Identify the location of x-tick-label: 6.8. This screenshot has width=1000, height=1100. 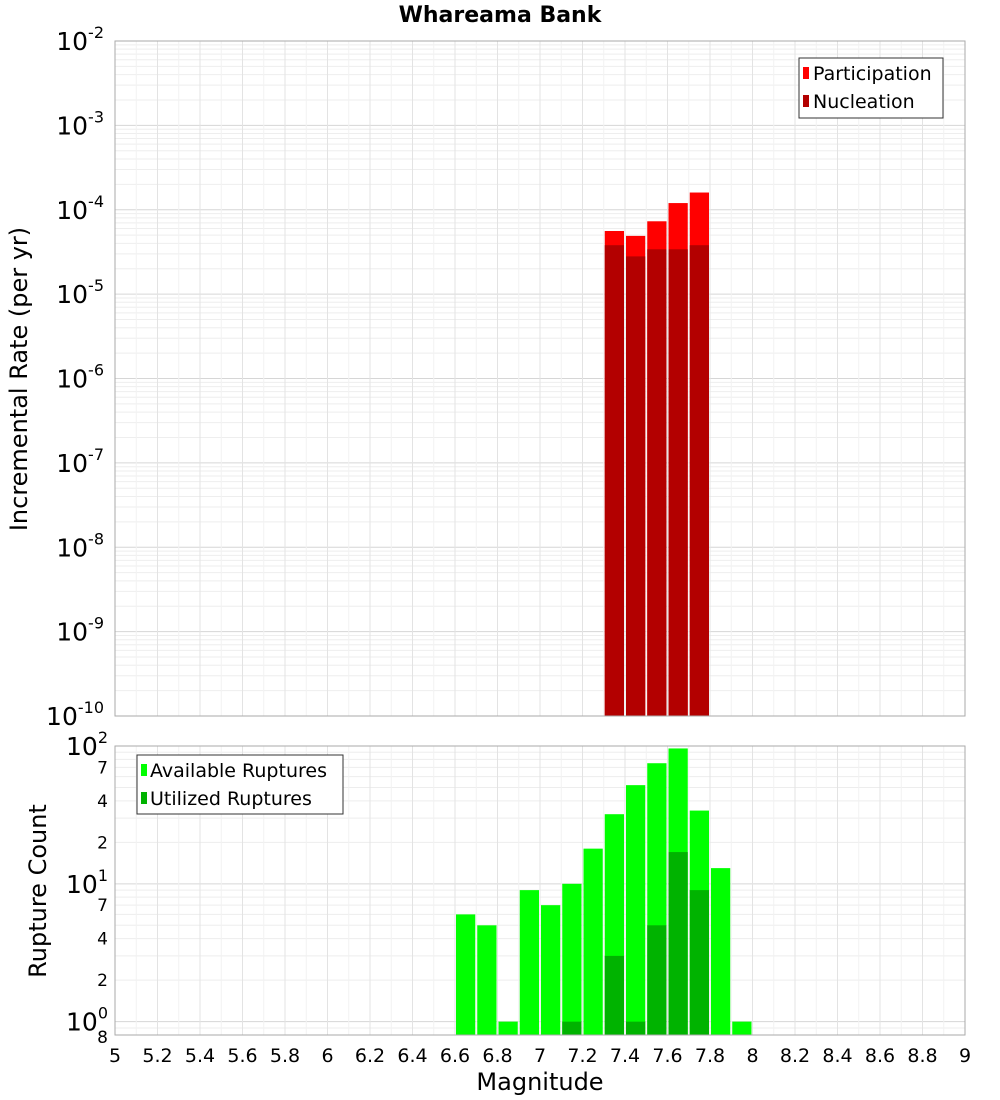
(497, 1056).